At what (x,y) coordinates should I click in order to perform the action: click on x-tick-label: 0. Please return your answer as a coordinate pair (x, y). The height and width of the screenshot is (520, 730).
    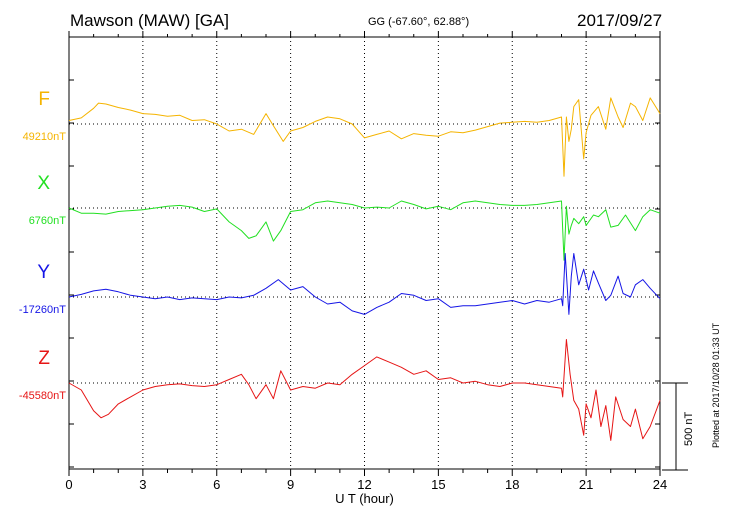
    Looking at the image, I should click on (68, 484).